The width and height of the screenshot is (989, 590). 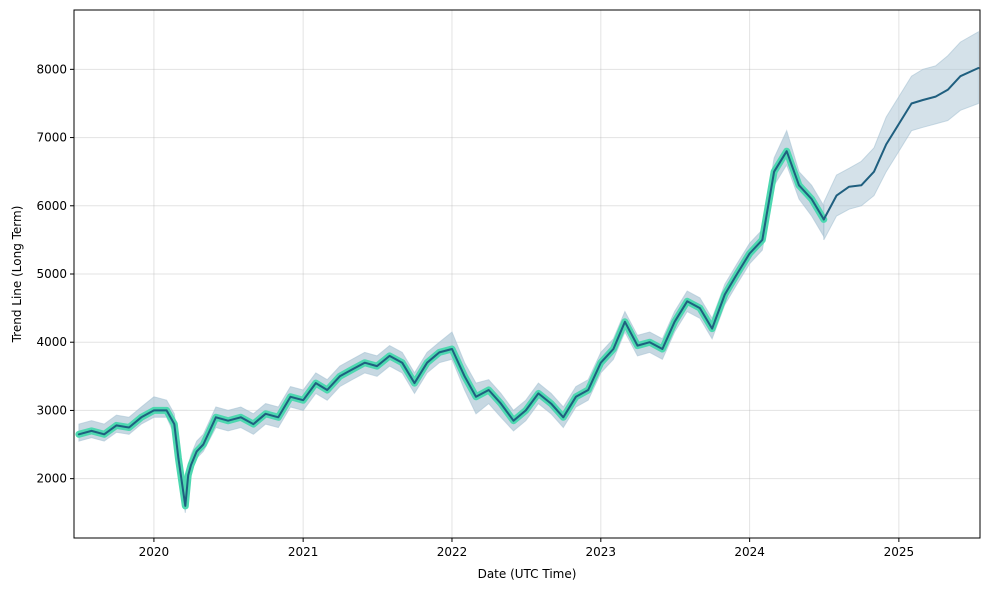 What do you see at coordinates (17, 275) in the screenshot?
I see `y-axis-label: Trend Line (Long Term)` at bounding box center [17, 275].